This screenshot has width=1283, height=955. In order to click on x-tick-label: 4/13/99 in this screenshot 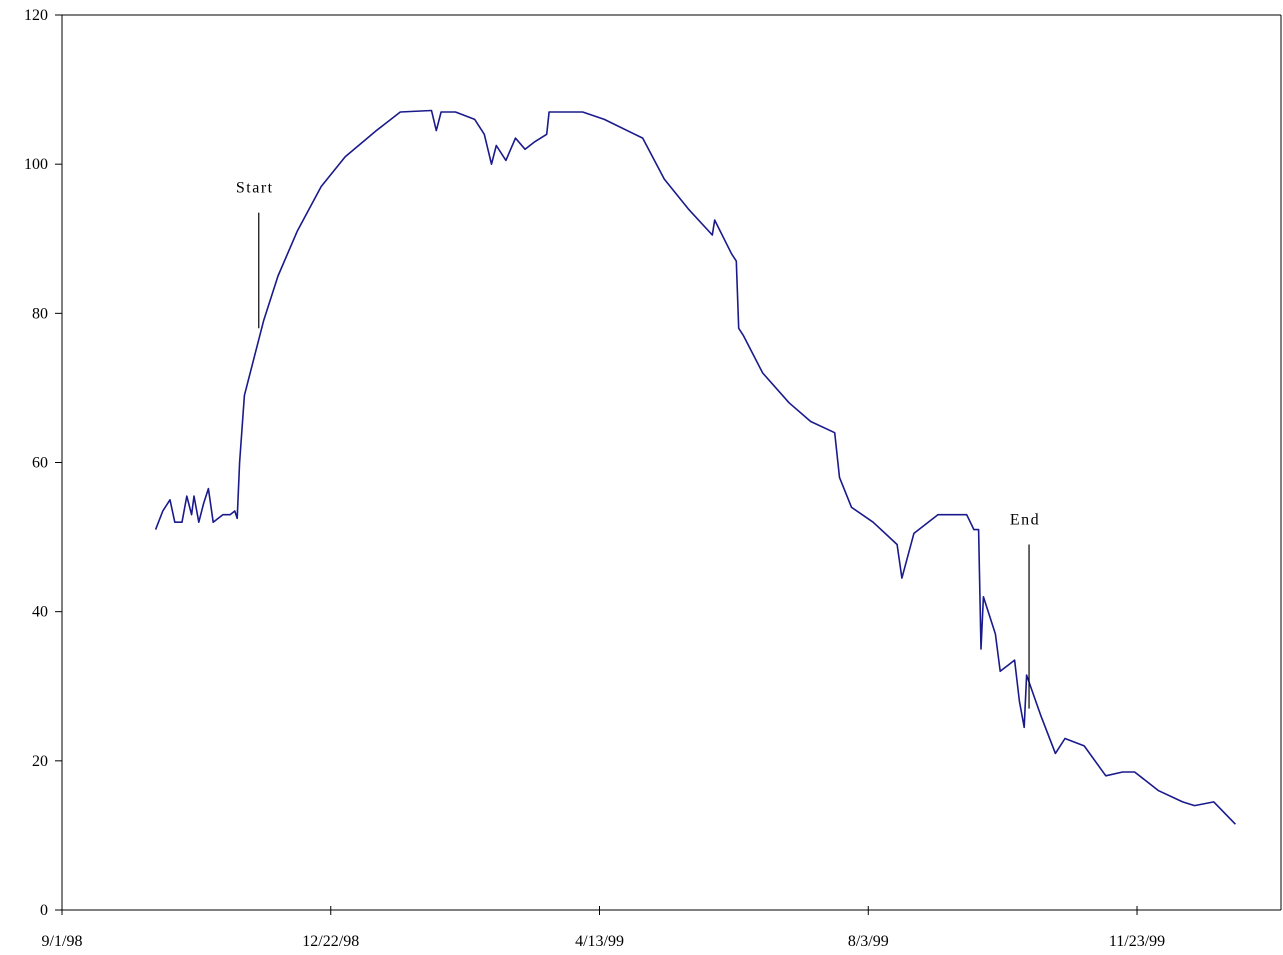, I will do `click(599, 941)`.